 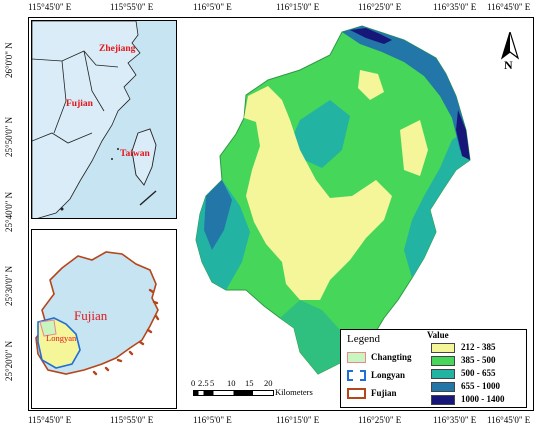 I want to click on inset-province-svg, so click(x=97, y=313).